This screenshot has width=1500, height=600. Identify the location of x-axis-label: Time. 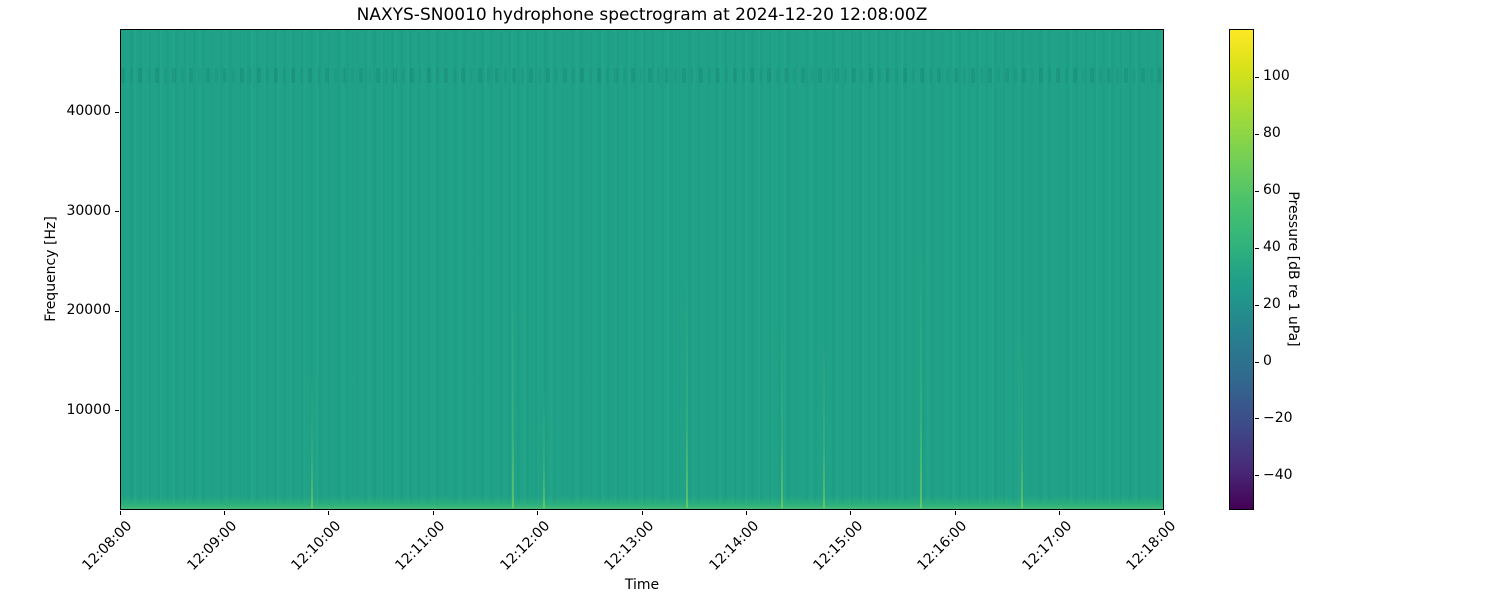
(642, 585).